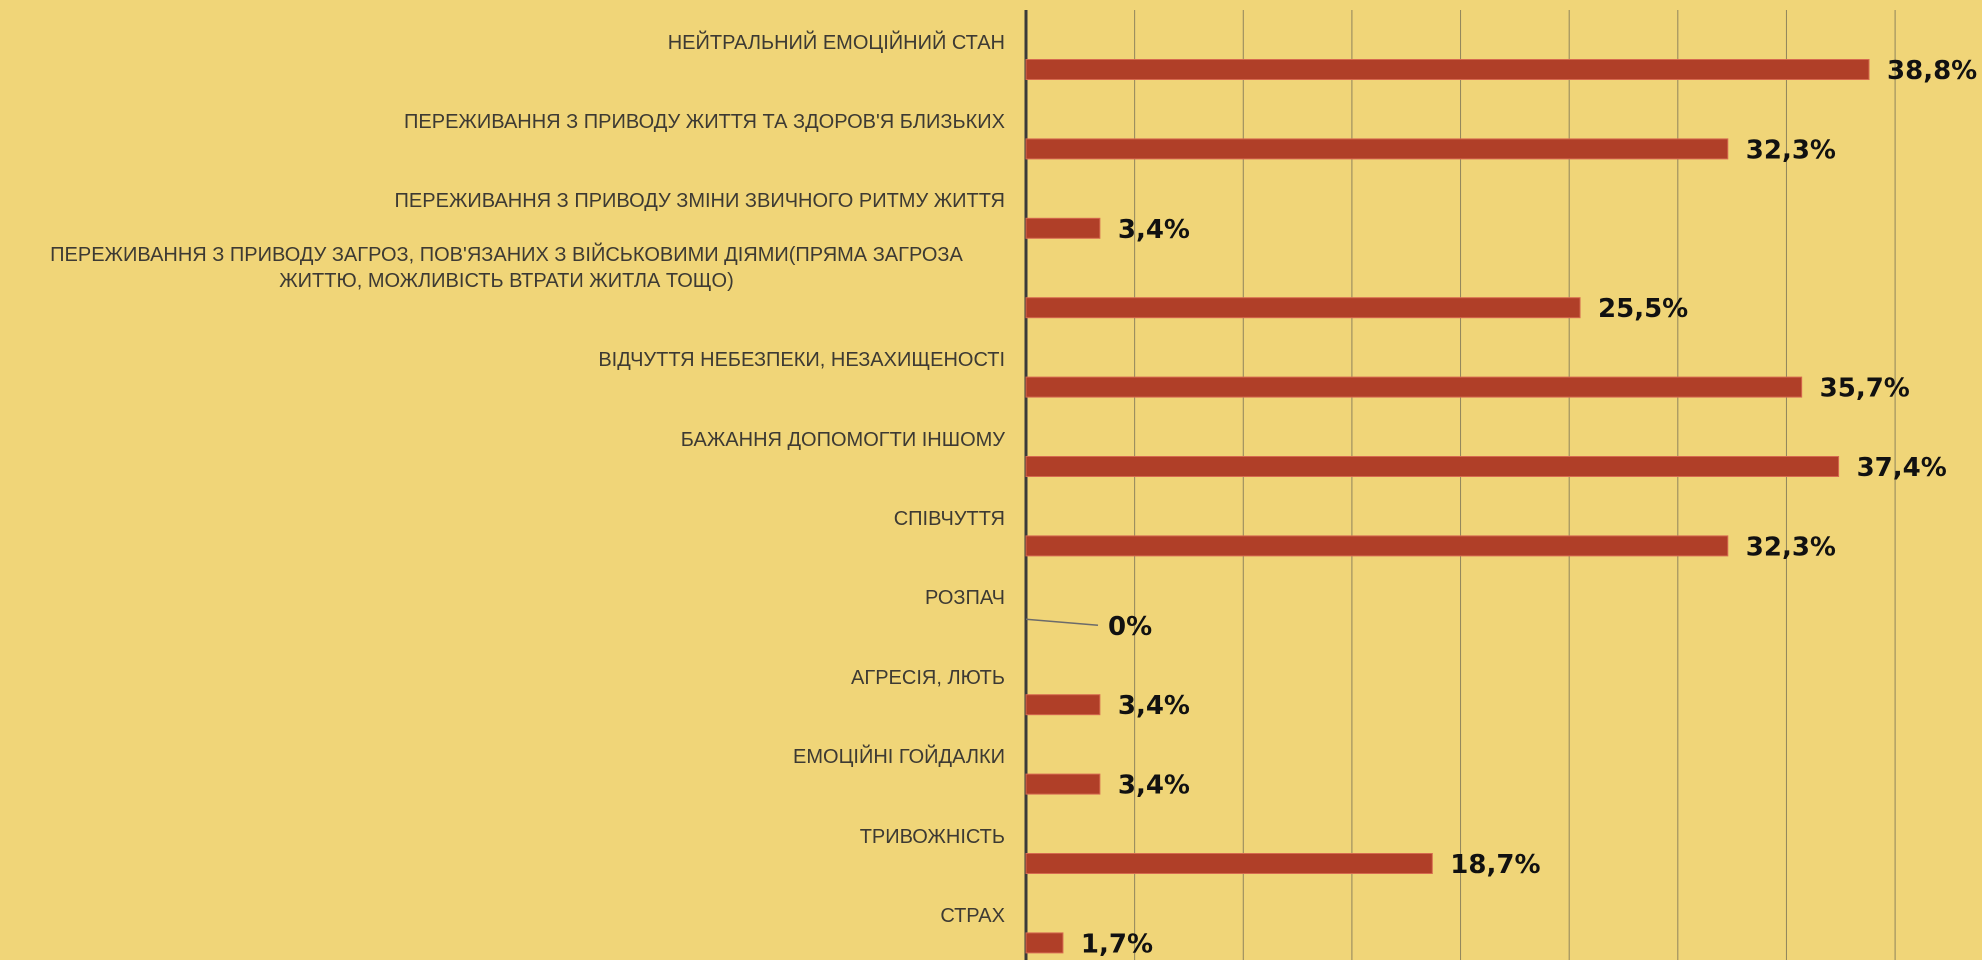 This screenshot has width=1982, height=960. Describe the element at coordinates (1130, 627) in the screenshot. I see `value-label: 0%` at that location.